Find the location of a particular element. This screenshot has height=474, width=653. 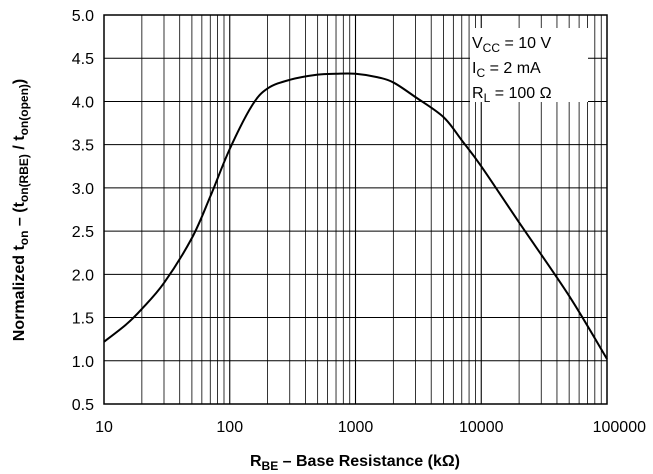

y-tick-label: 4.0 is located at coordinates (83, 102).